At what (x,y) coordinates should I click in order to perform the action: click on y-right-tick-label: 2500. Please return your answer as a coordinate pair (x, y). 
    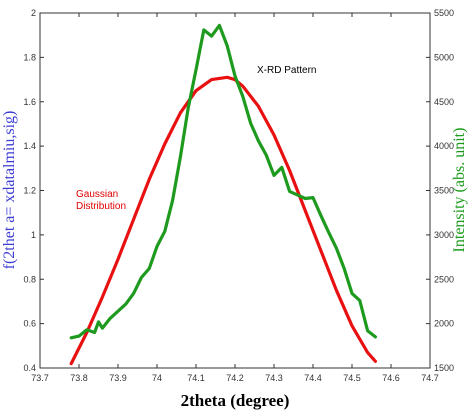
    Looking at the image, I should click on (444, 279).